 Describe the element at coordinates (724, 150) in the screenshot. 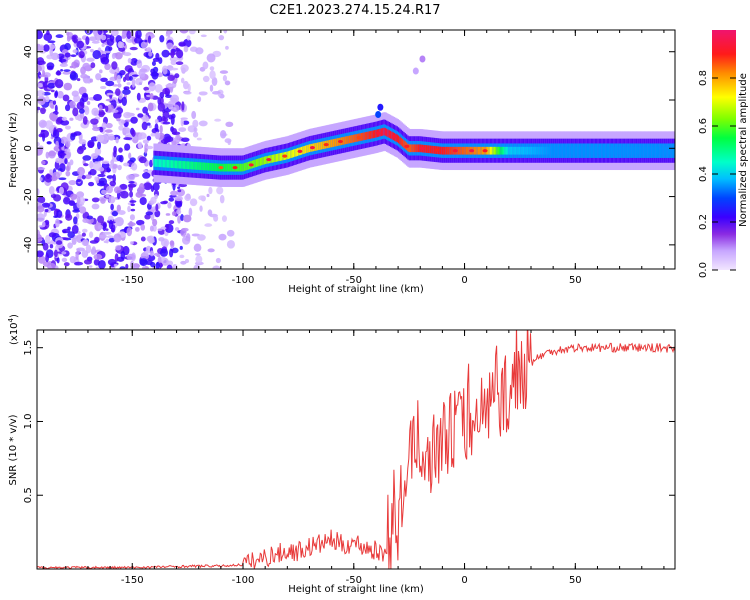

I see `colorbar-gradient` at that location.